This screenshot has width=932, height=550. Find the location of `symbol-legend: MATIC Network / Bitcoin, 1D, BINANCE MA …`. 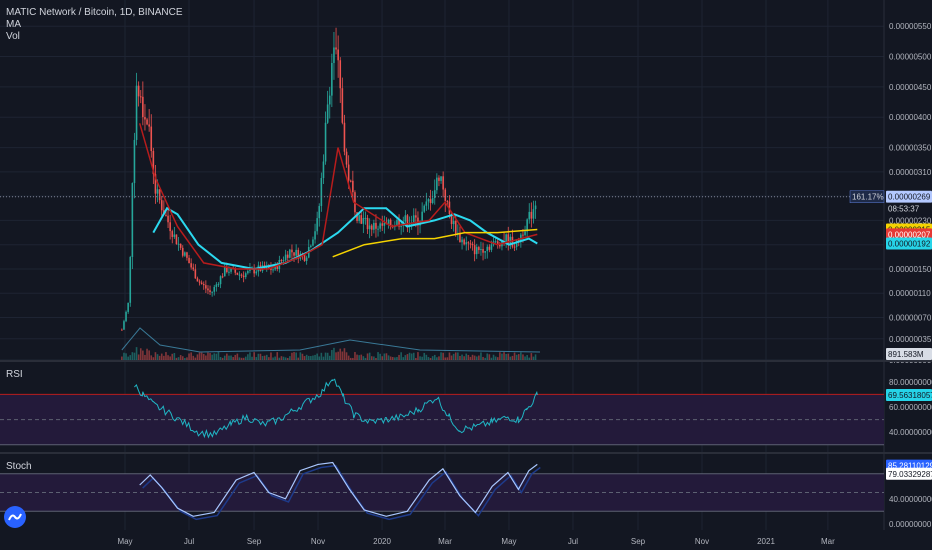

symbol-legend: MATIC Network / Bitcoin, 1D, BINANCE MA … is located at coordinates (94, 25).